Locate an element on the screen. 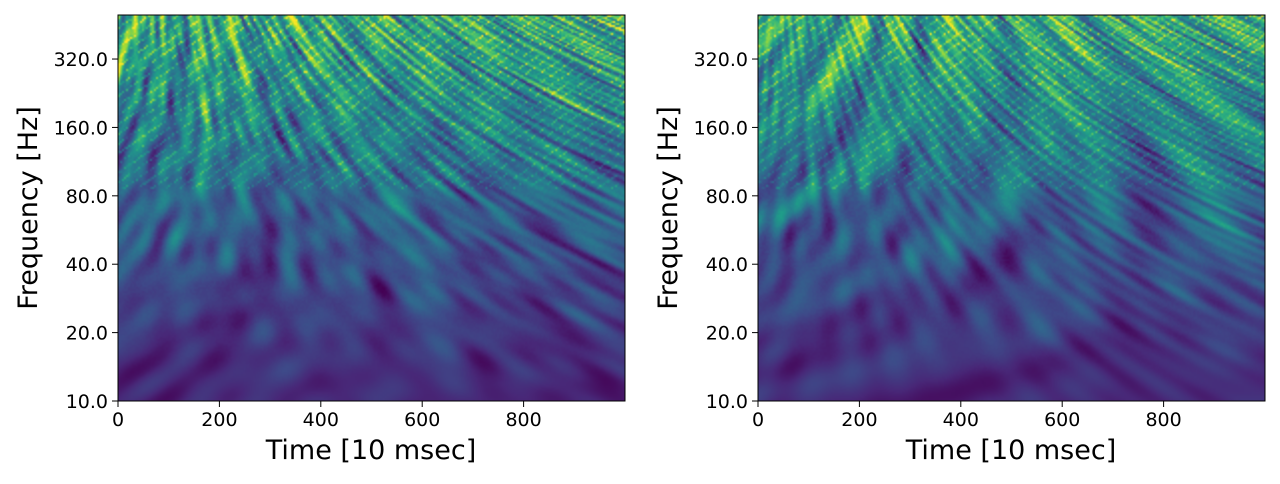 This screenshot has width=1280, height=484. x-axis-ticks-left: 0 200 400 600 800 is located at coordinates (327, 416).